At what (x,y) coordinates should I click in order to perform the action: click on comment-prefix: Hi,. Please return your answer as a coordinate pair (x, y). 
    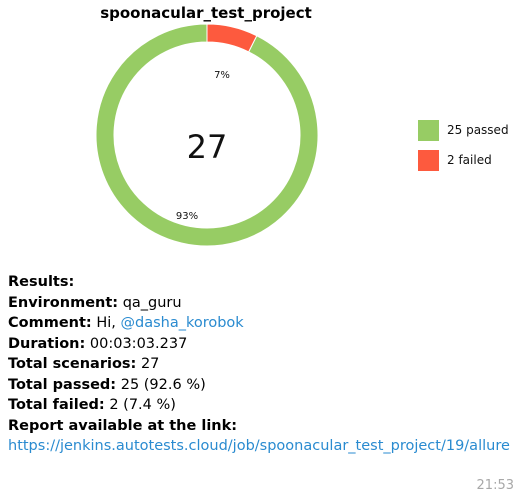
    Looking at the image, I should click on (106, 323).